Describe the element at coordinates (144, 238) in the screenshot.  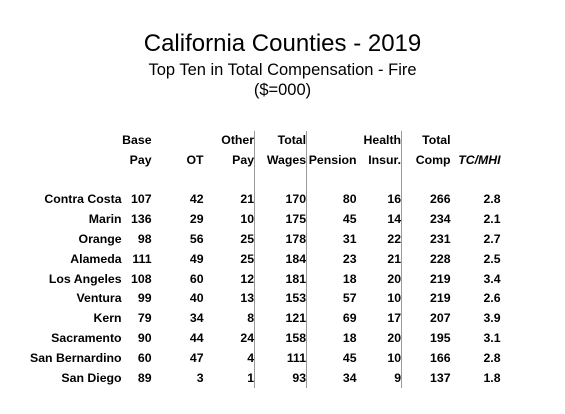
I see `value-cell: 98` at that location.